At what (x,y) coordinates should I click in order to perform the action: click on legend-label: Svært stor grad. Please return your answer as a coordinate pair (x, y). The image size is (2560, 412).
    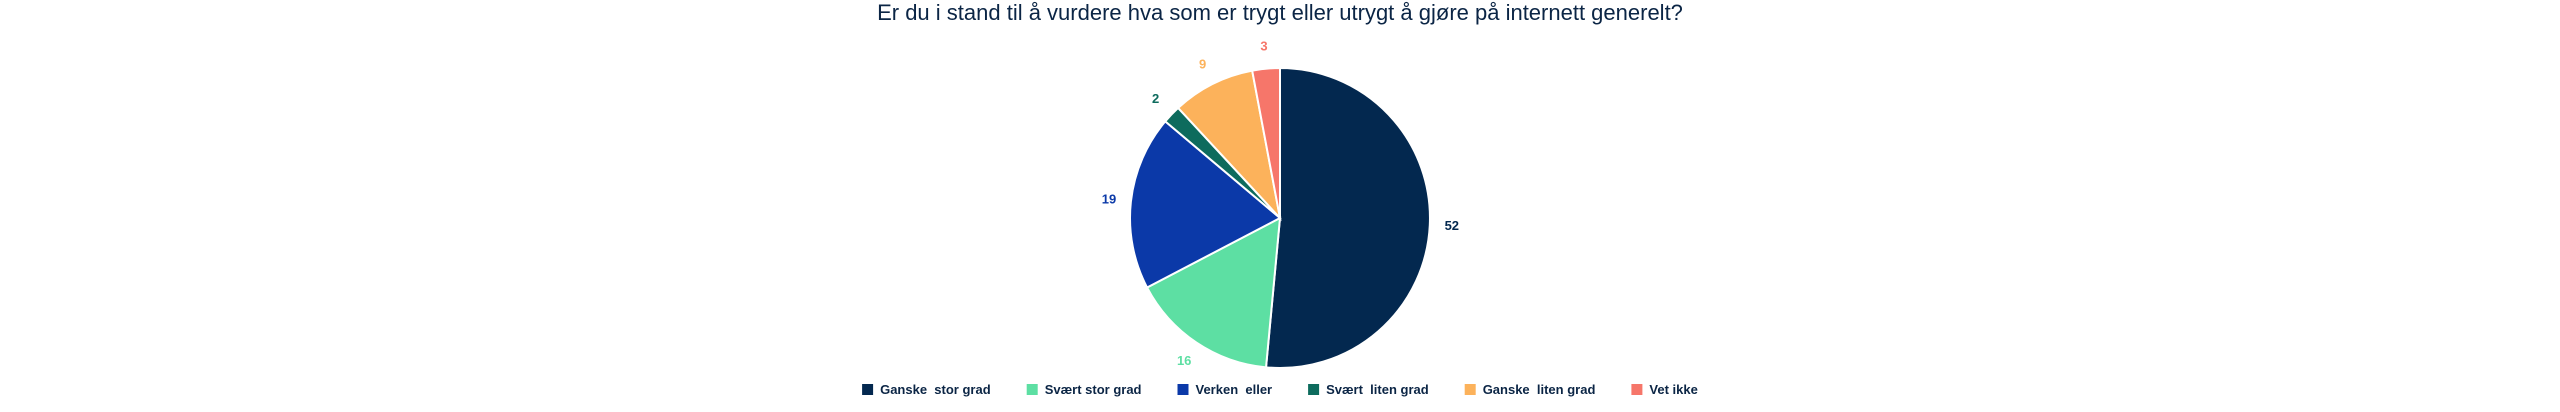
    Looking at the image, I should click on (1093, 389).